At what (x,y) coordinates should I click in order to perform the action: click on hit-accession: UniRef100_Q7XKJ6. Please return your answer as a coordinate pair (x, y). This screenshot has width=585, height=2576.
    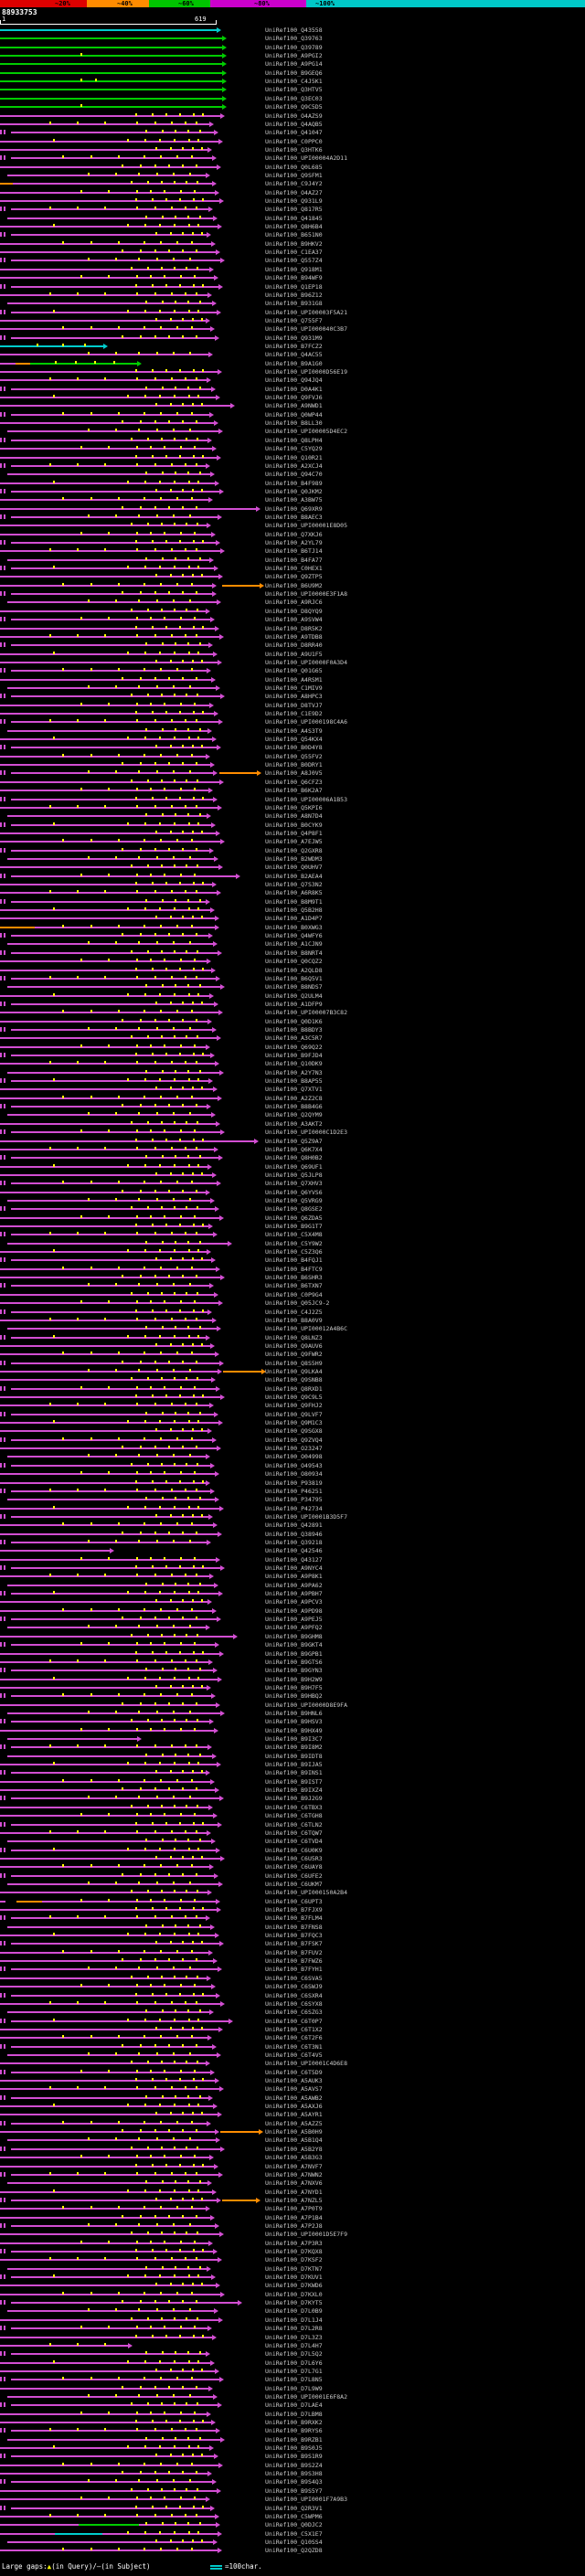
    Looking at the image, I should click on (294, 534).